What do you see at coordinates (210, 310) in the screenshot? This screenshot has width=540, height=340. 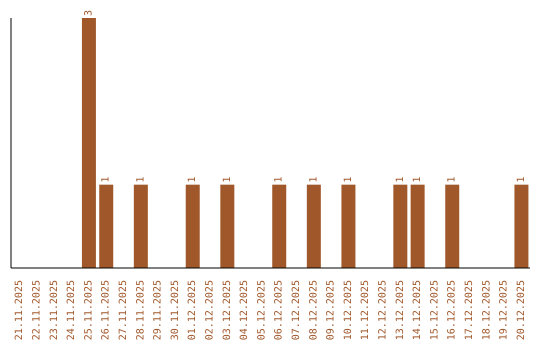 I see `x-tick-label: 02.12.2025` at bounding box center [210, 310].